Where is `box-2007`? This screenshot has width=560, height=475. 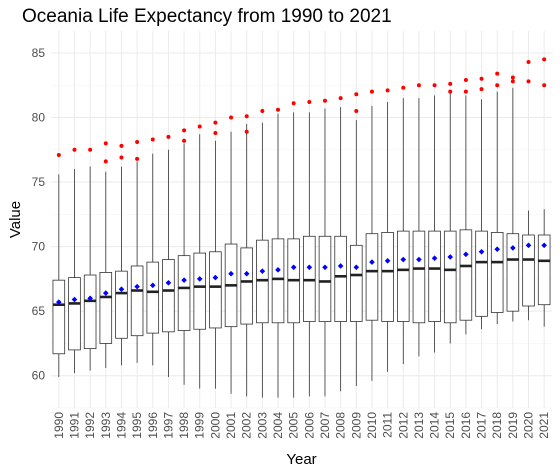 box-2007 is located at coordinates (325, 247).